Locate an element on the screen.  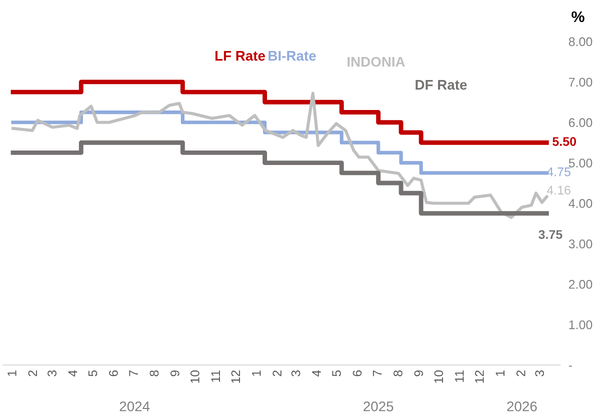
x2-tick-label: 2026 is located at coordinates (522, 406).